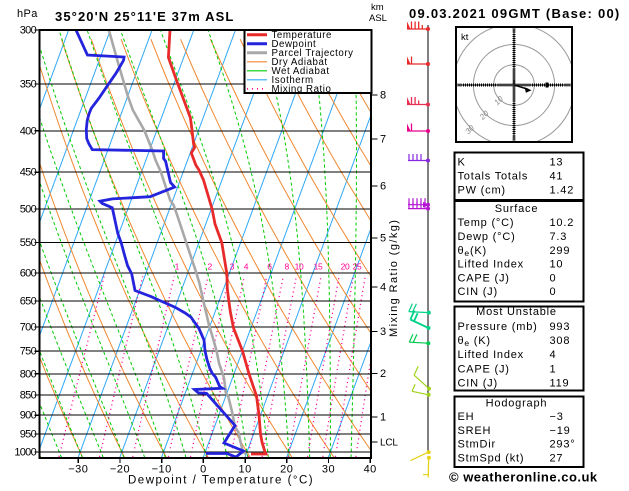 The height and width of the screenshot is (491, 629). Describe the element at coordinates (557, 458) in the screenshot. I see `svg-text: 27` at that location.